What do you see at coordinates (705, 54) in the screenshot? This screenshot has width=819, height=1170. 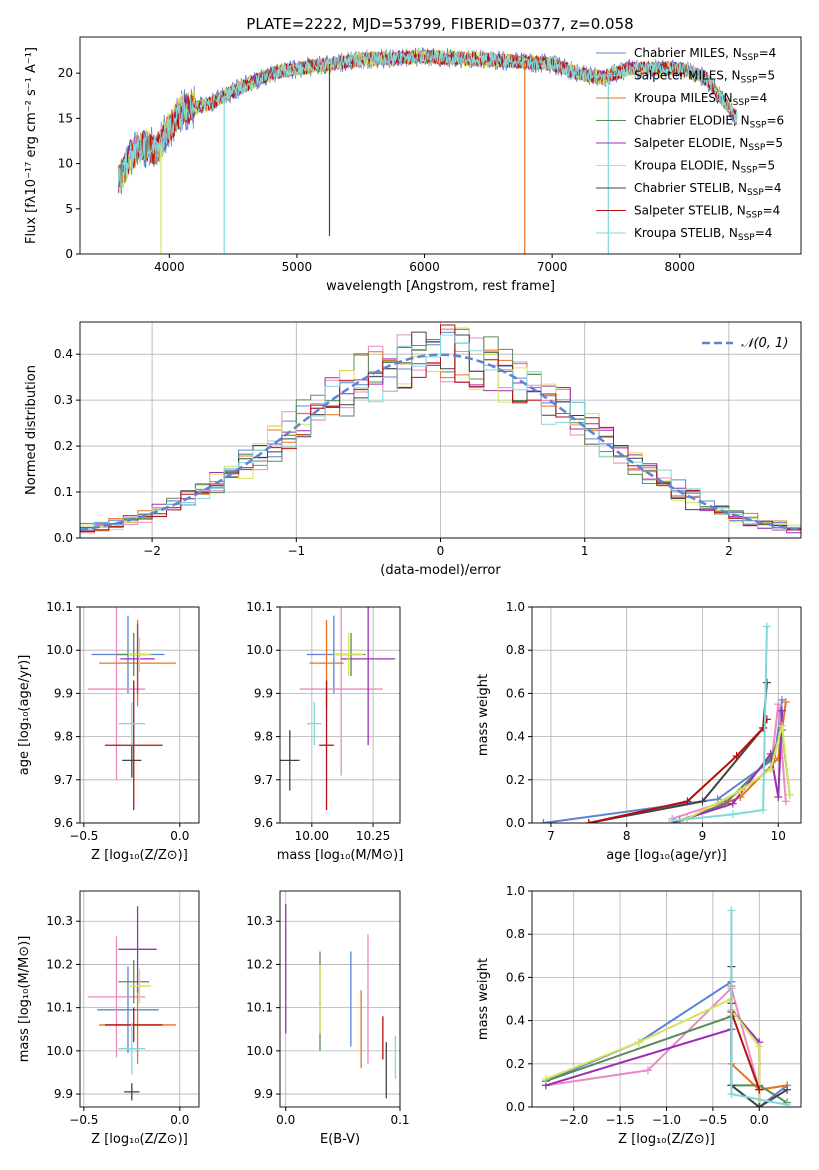 I see `legend-entry: Chabrier MILES, NSSP=4` at bounding box center [705, 54].